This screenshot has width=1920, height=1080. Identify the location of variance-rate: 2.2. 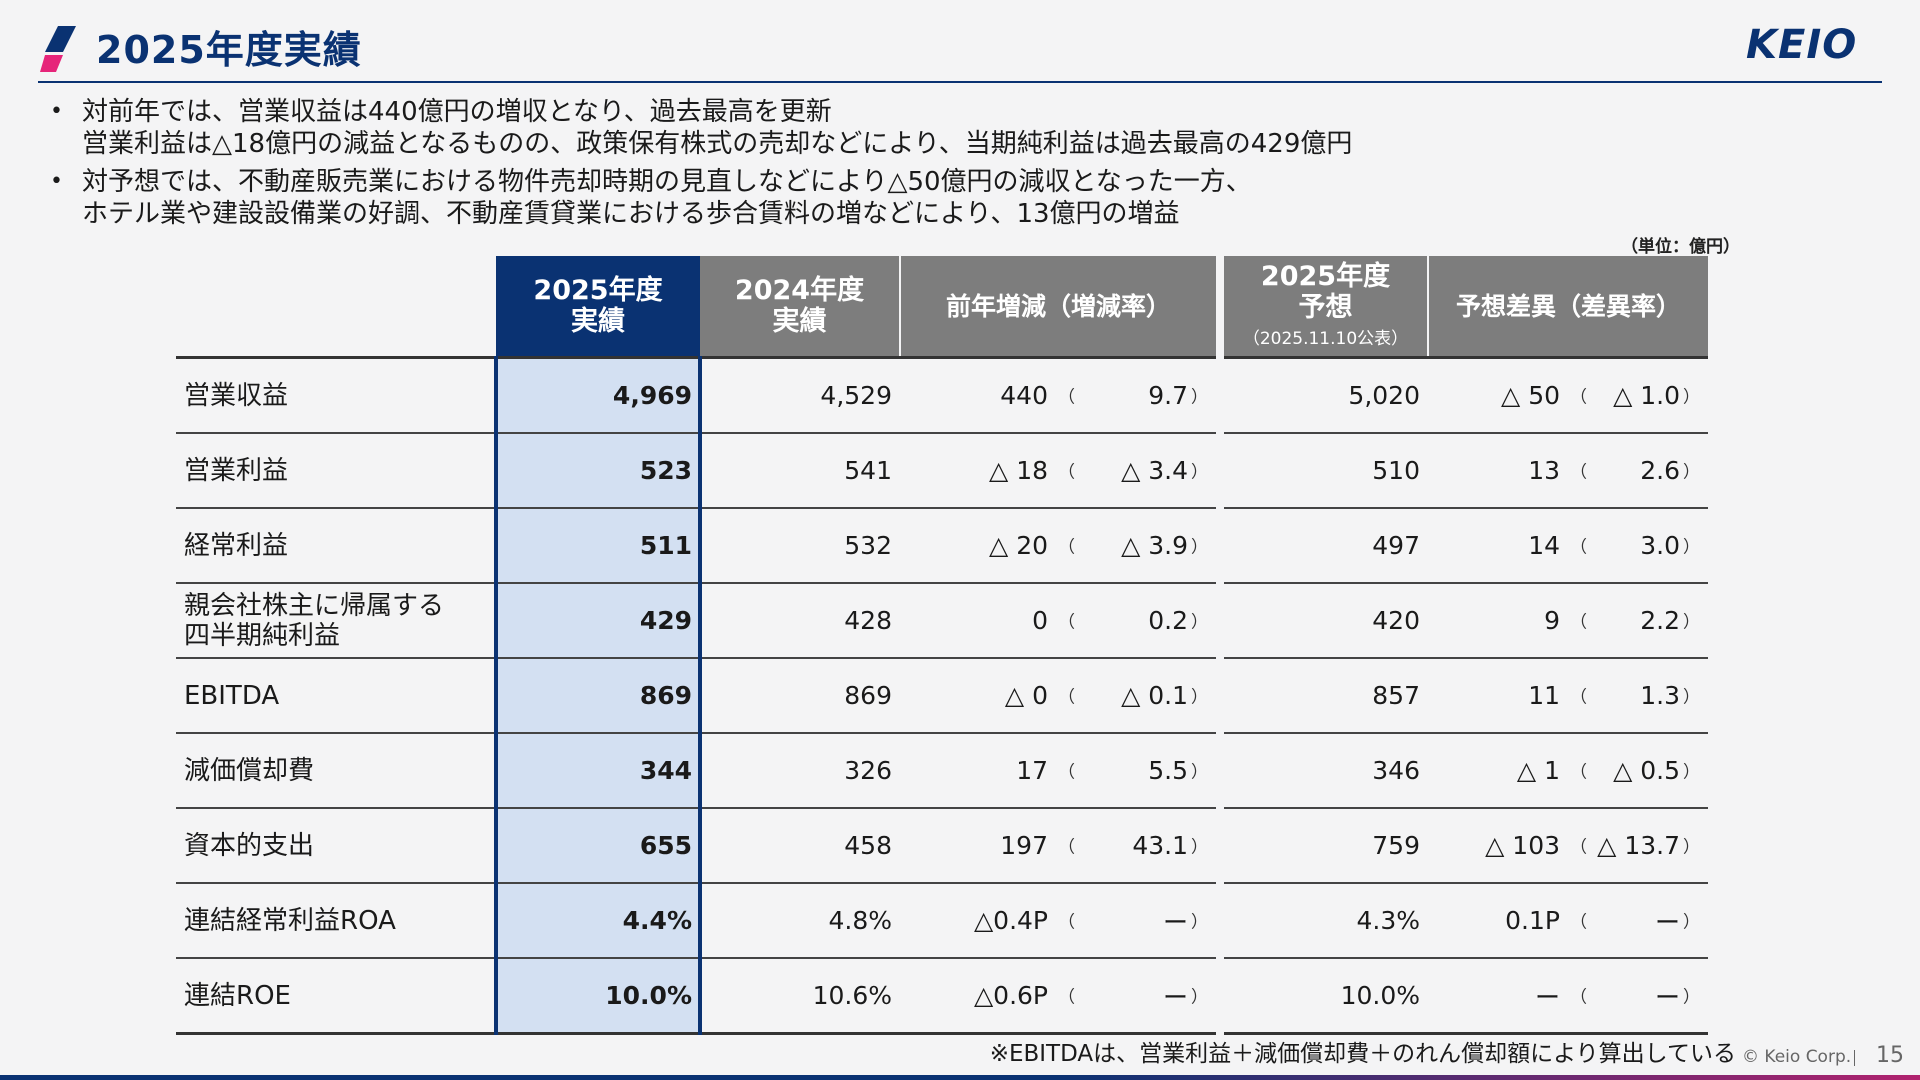
(1660, 620).